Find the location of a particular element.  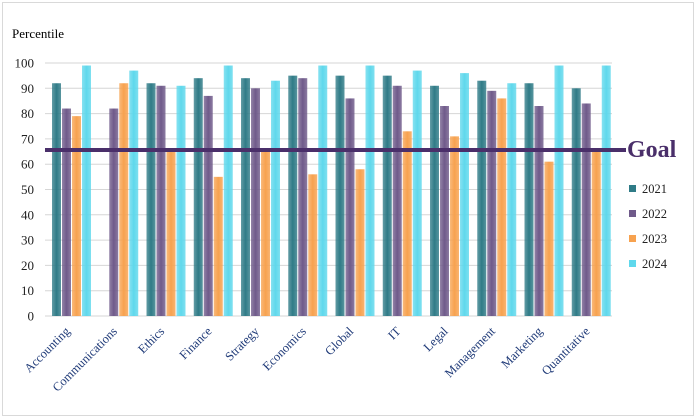

bar-2024-strategy is located at coordinates (275, 198).